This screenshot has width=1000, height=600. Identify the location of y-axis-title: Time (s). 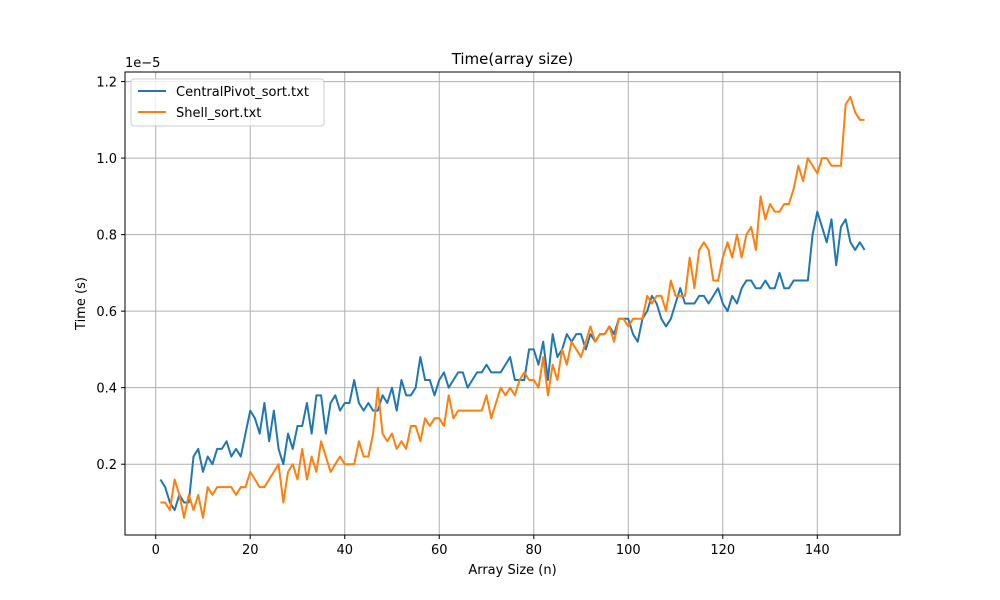
(81, 304).